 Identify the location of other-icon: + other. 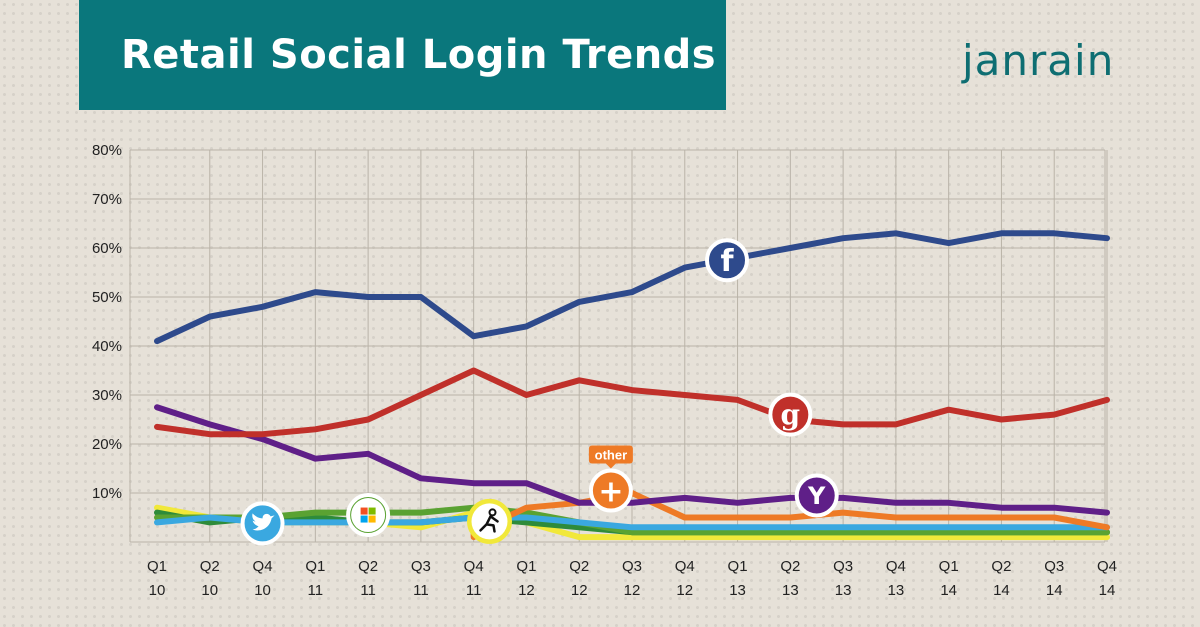
(610, 479).